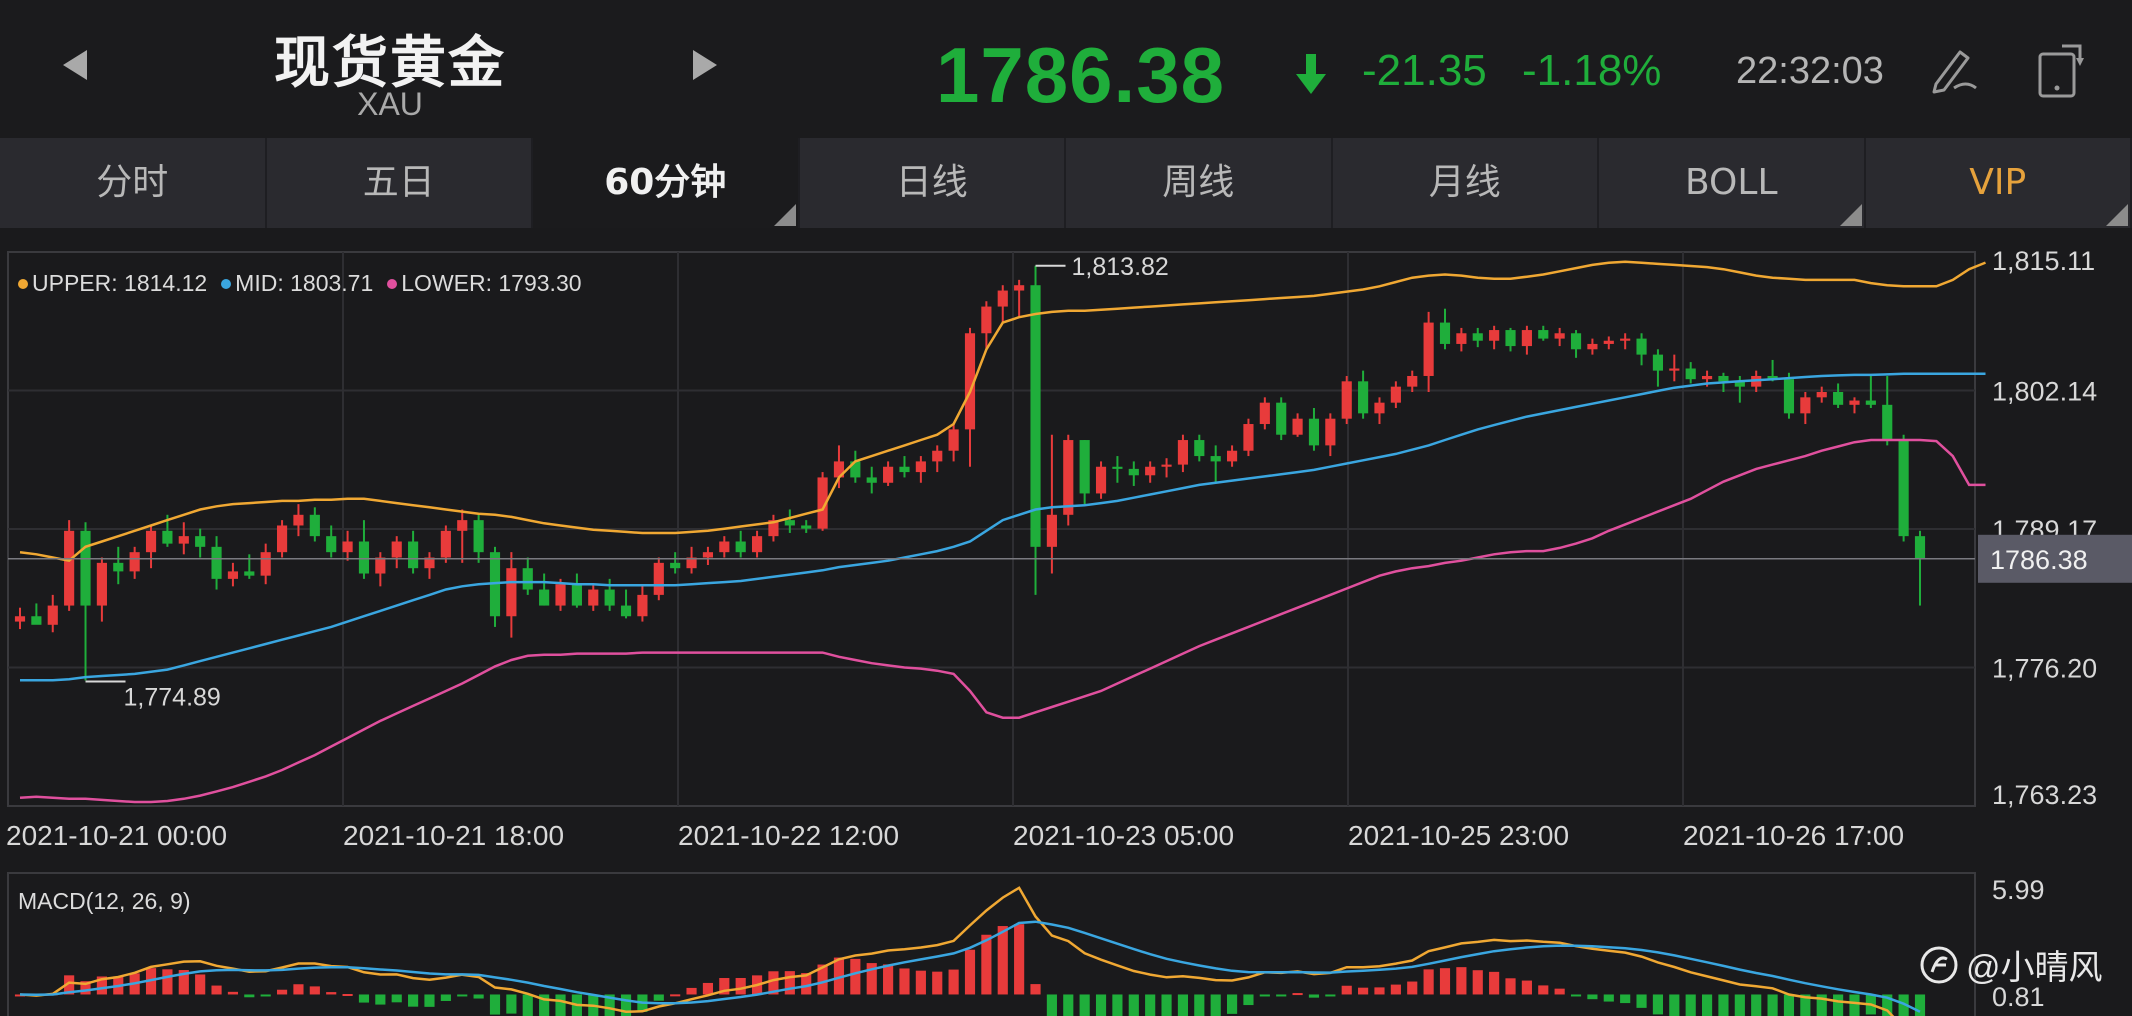 This screenshot has width=2132, height=1016. I want to click on tab-label: 周线, so click(1198, 182).